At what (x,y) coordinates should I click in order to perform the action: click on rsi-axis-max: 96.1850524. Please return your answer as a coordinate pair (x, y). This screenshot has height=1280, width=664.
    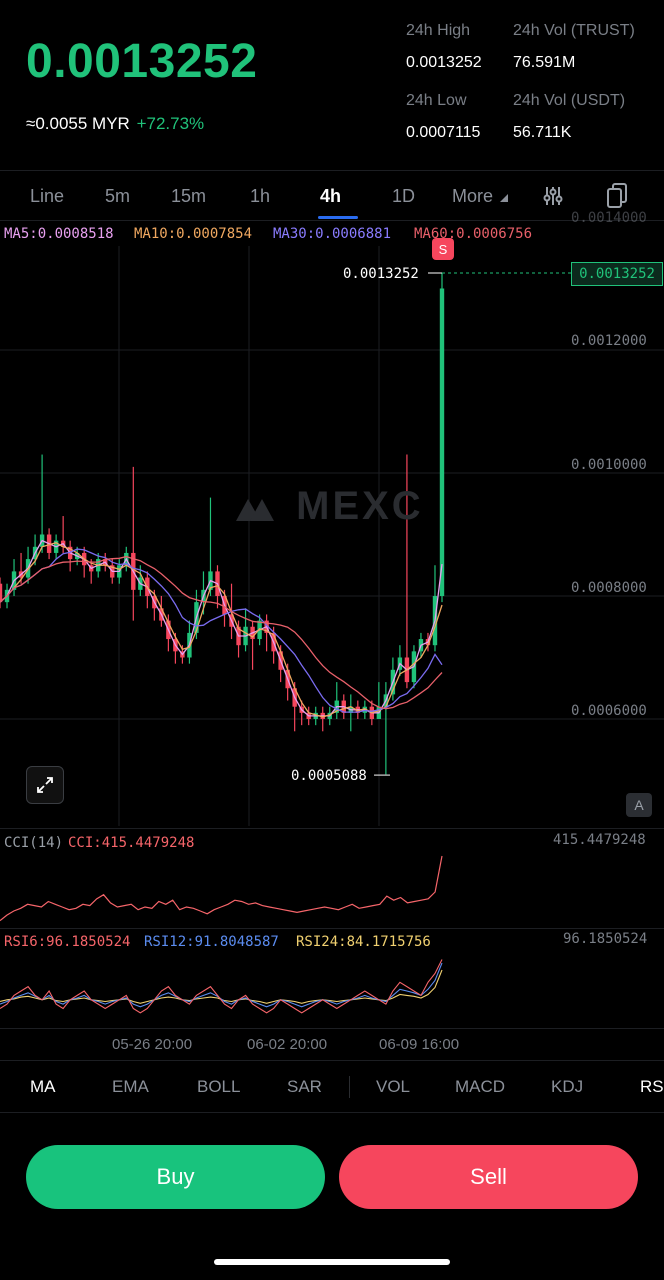
    Looking at the image, I should click on (605, 939).